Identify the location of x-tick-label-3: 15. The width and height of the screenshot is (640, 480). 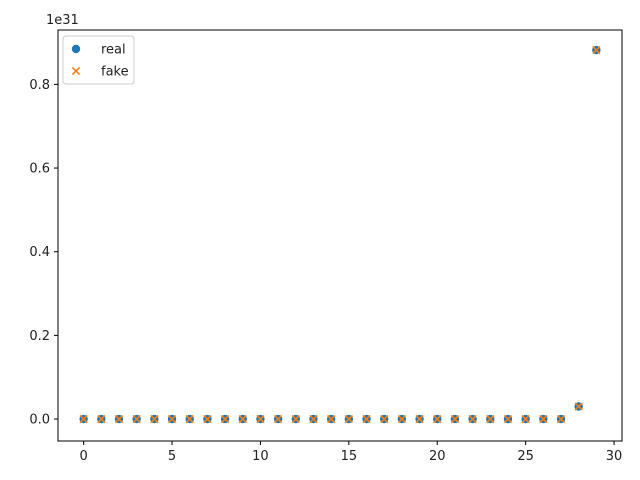
(349, 456).